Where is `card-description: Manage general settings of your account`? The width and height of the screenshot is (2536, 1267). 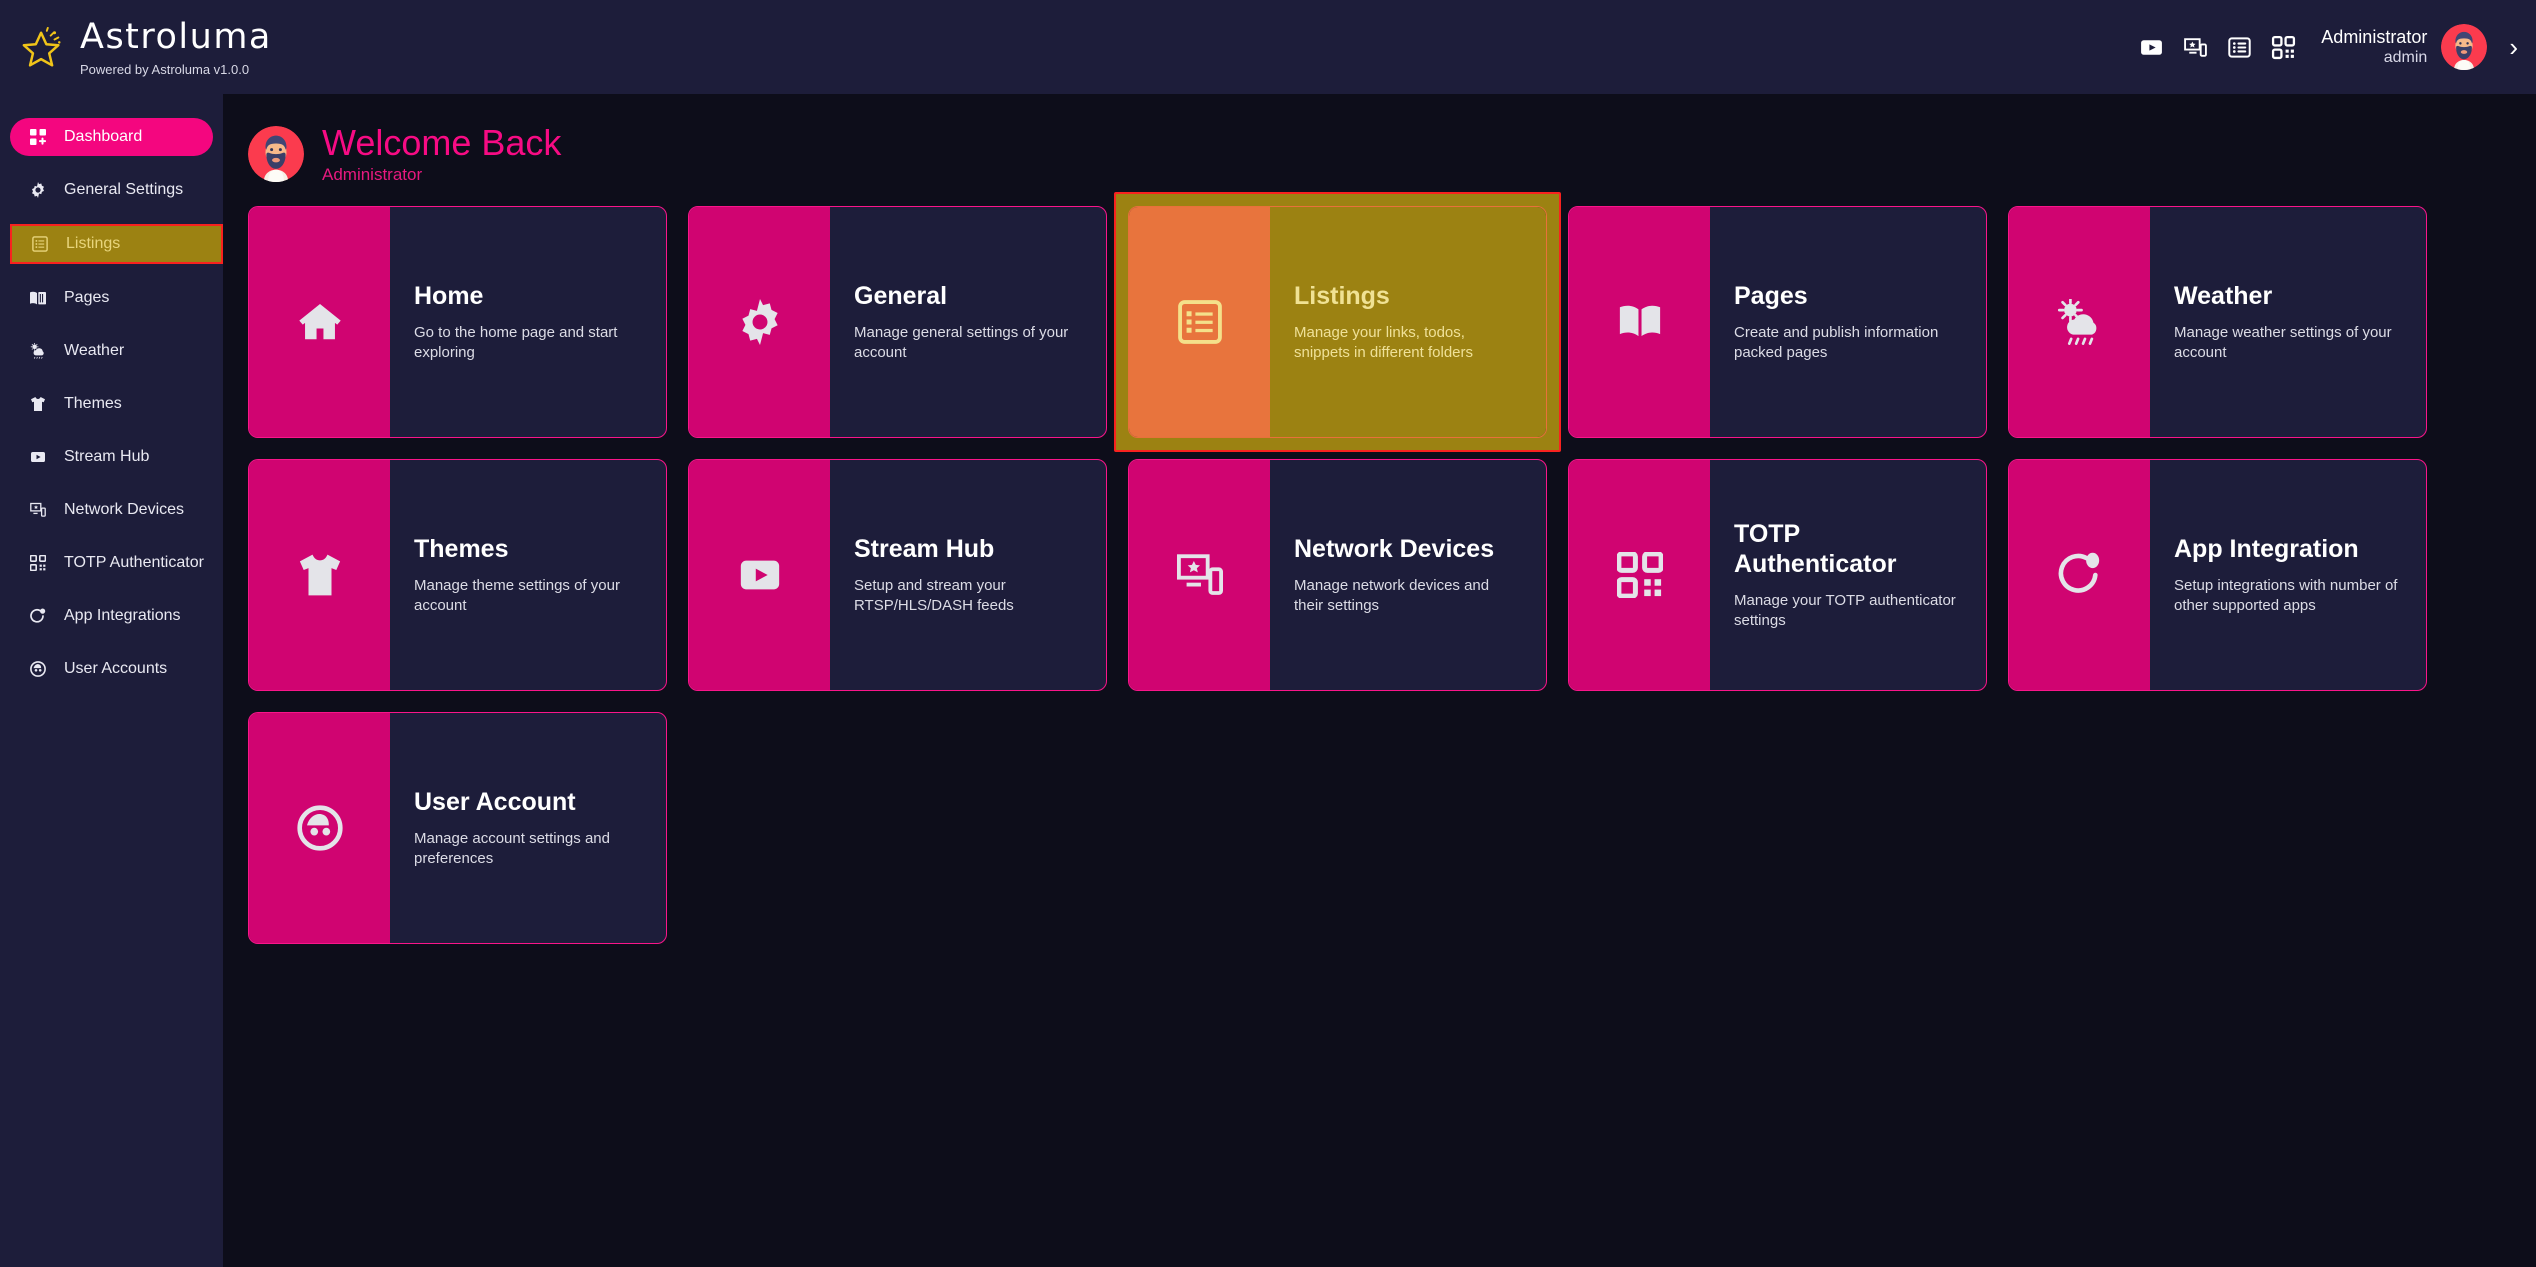 card-description: Manage general settings of your account is located at coordinates (961, 342).